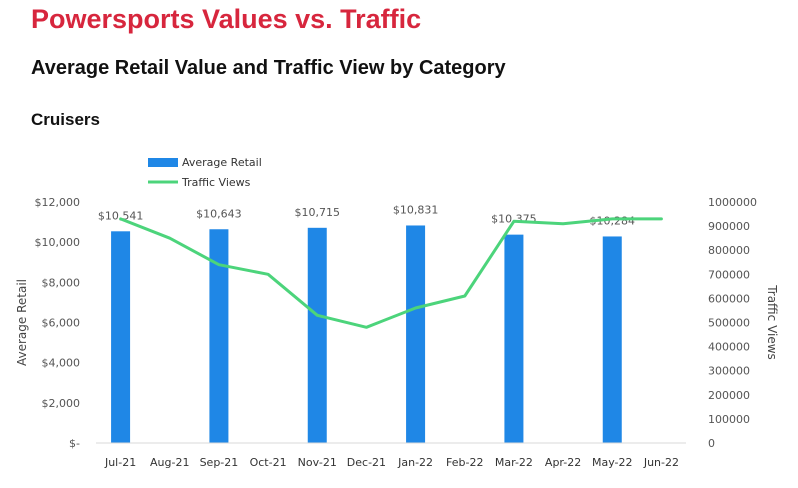 This screenshot has width=798, height=488. Describe the element at coordinates (772, 322) in the screenshot. I see `y2-axis-title: Traffic Views` at that location.